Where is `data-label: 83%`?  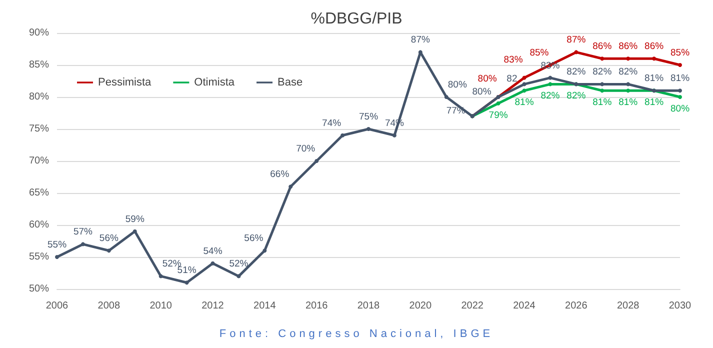
data-label: 83% is located at coordinates (514, 60).